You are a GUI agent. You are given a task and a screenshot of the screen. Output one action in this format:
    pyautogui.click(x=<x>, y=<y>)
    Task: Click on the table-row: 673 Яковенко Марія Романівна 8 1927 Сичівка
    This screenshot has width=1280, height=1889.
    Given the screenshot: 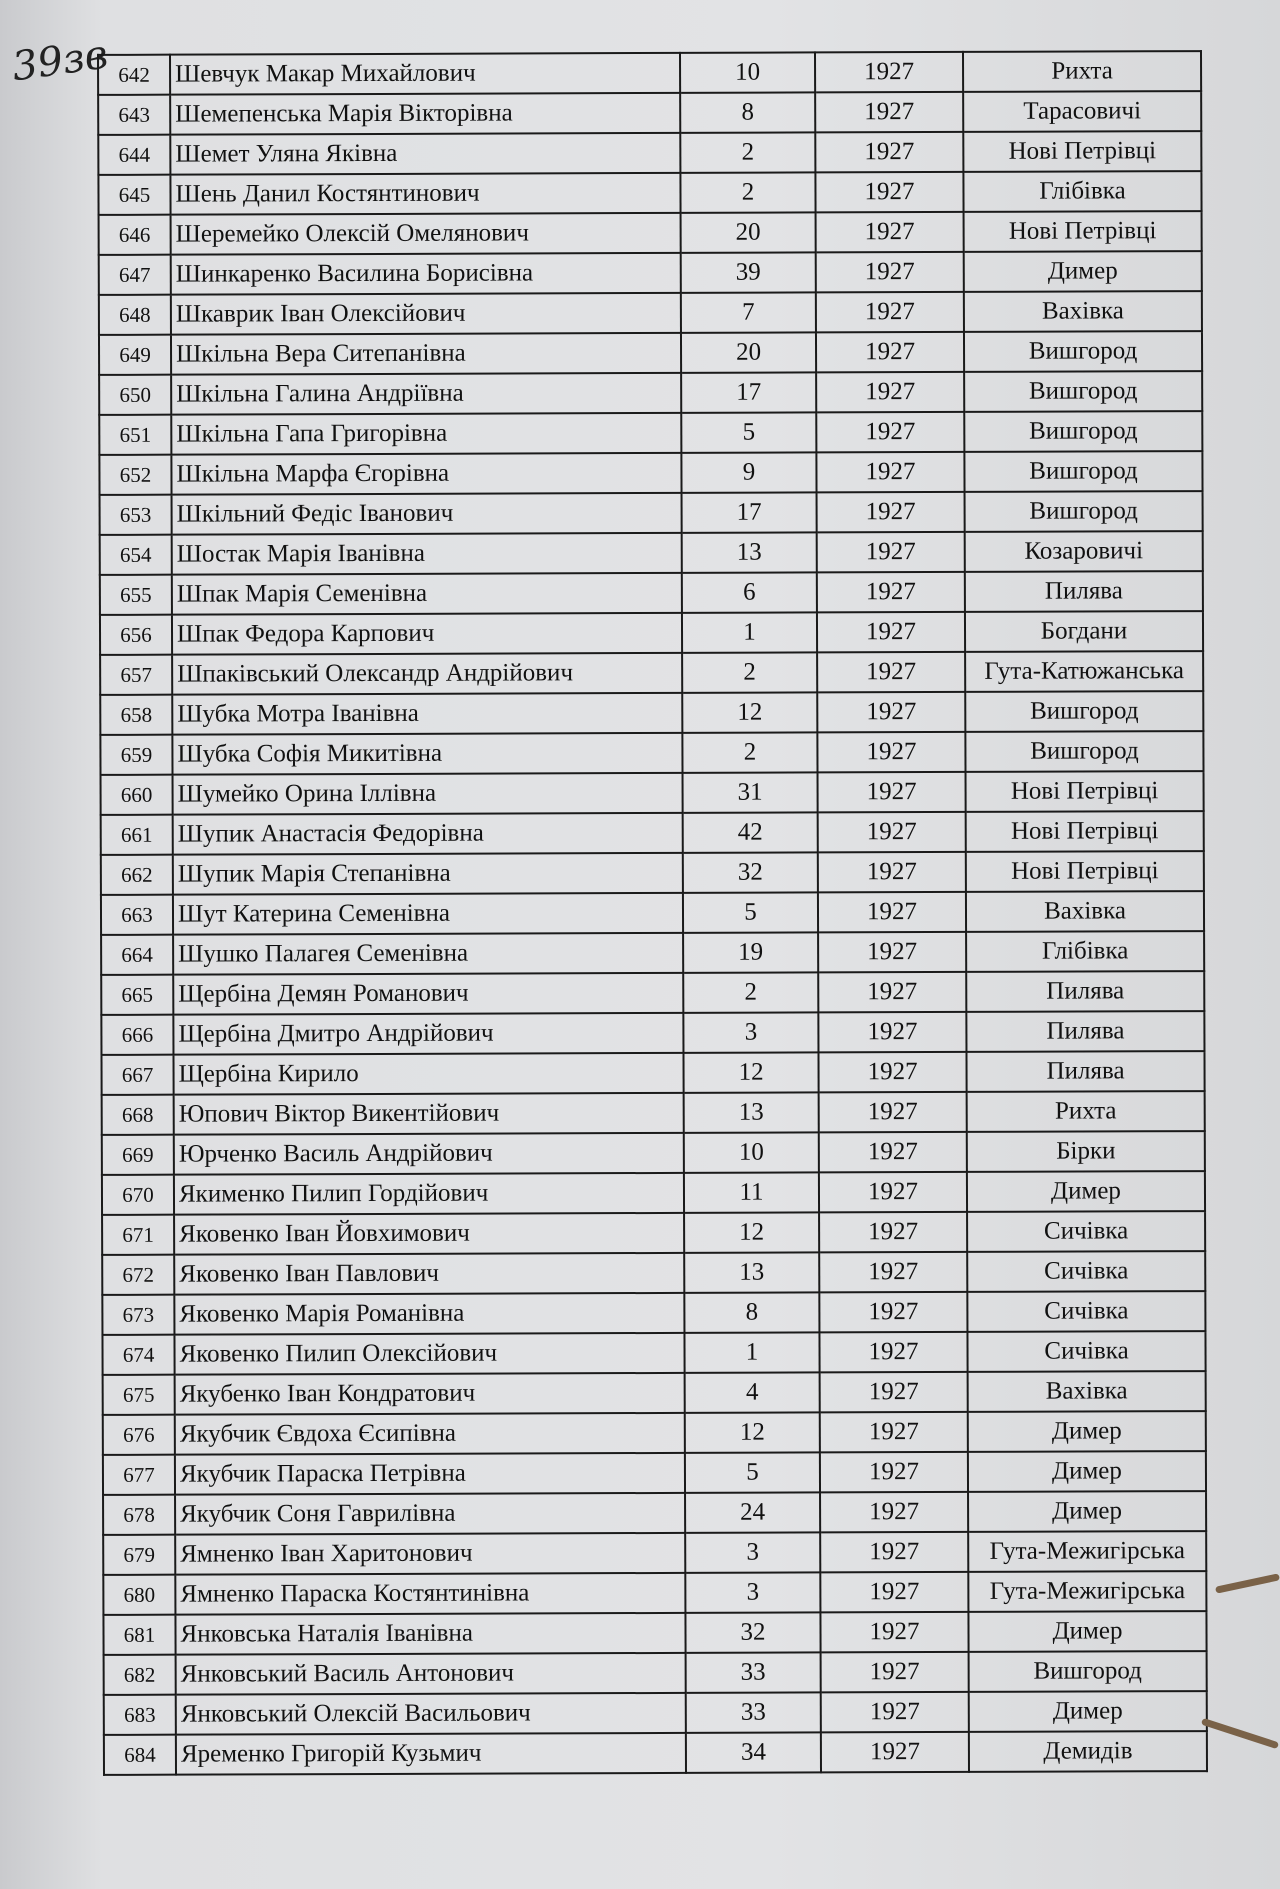 What is the action you would take?
    pyautogui.click(x=654, y=1313)
    